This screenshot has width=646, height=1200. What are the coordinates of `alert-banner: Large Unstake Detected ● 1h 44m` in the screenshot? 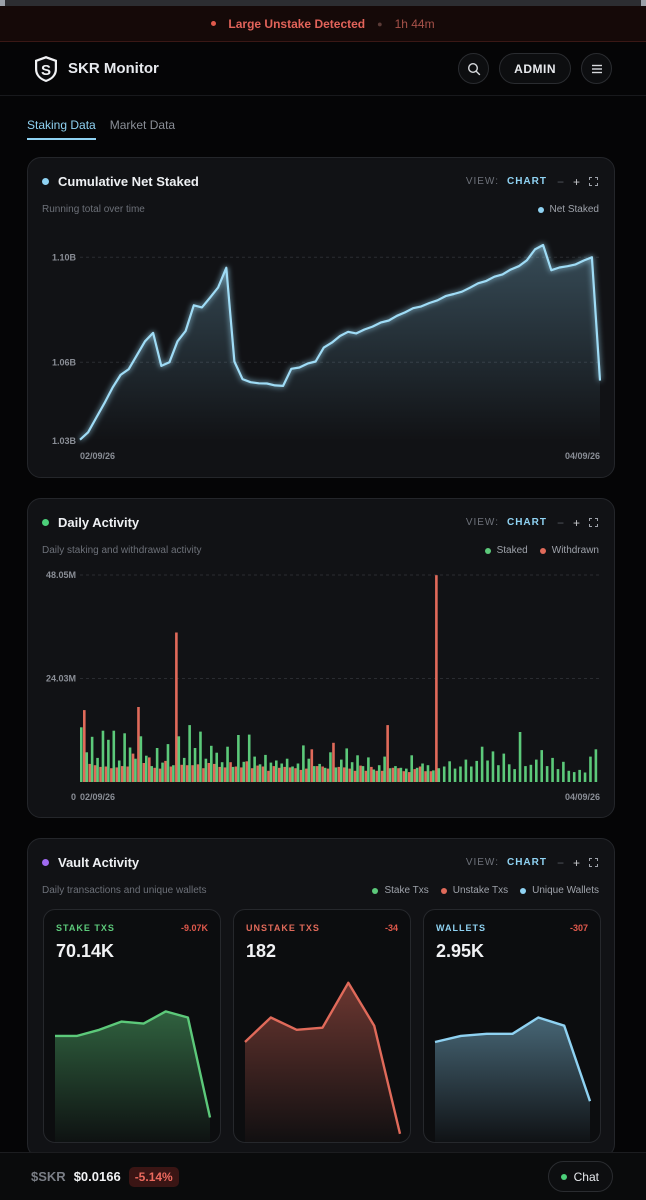 It's located at (323, 24).